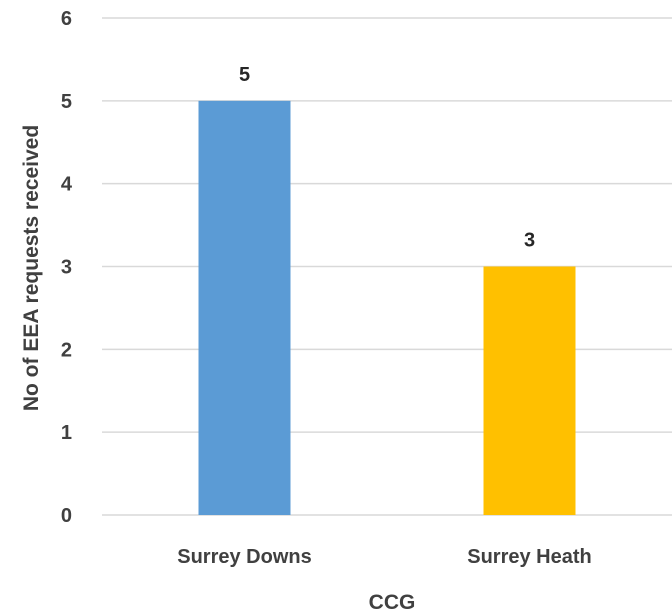 This screenshot has width=672, height=616. I want to click on y-tick-label: 2, so click(66, 350).